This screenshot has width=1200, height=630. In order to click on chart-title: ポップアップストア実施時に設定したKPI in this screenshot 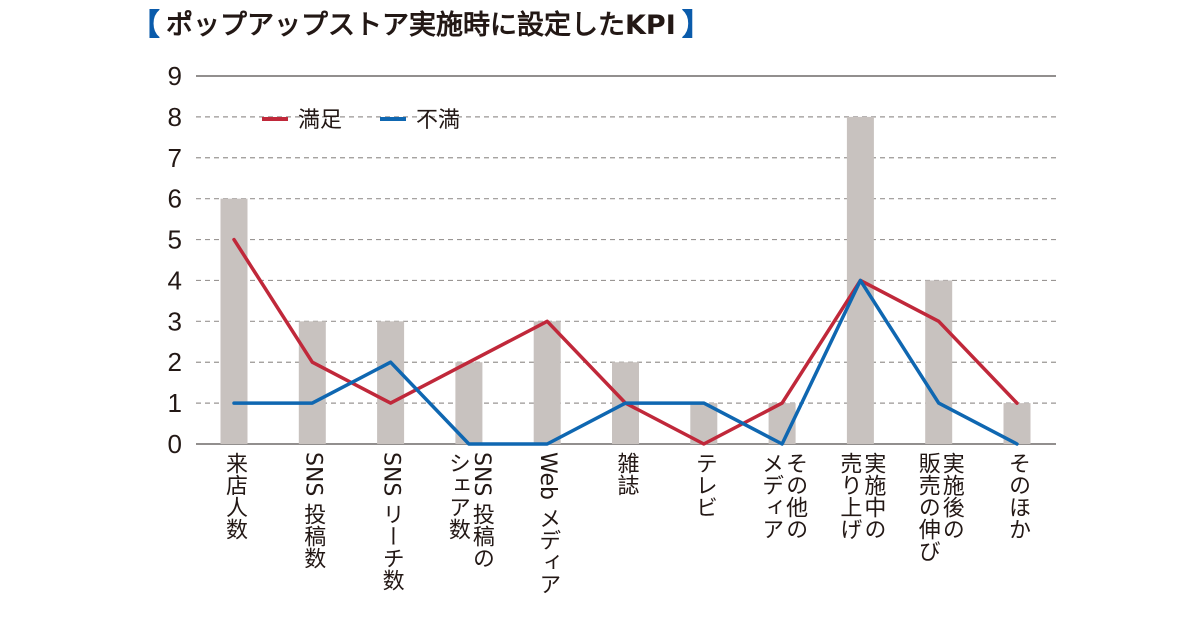, I will do `click(421, 25)`.